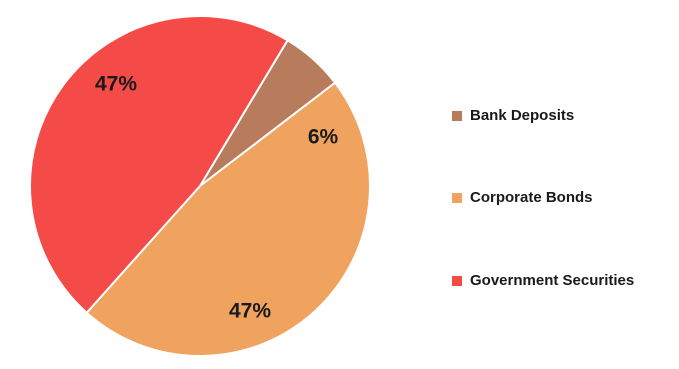 Image resolution: width=679 pixels, height=369 pixels. What do you see at coordinates (522, 115) in the screenshot?
I see `legend-label: Bank Deposits` at bounding box center [522, 115].